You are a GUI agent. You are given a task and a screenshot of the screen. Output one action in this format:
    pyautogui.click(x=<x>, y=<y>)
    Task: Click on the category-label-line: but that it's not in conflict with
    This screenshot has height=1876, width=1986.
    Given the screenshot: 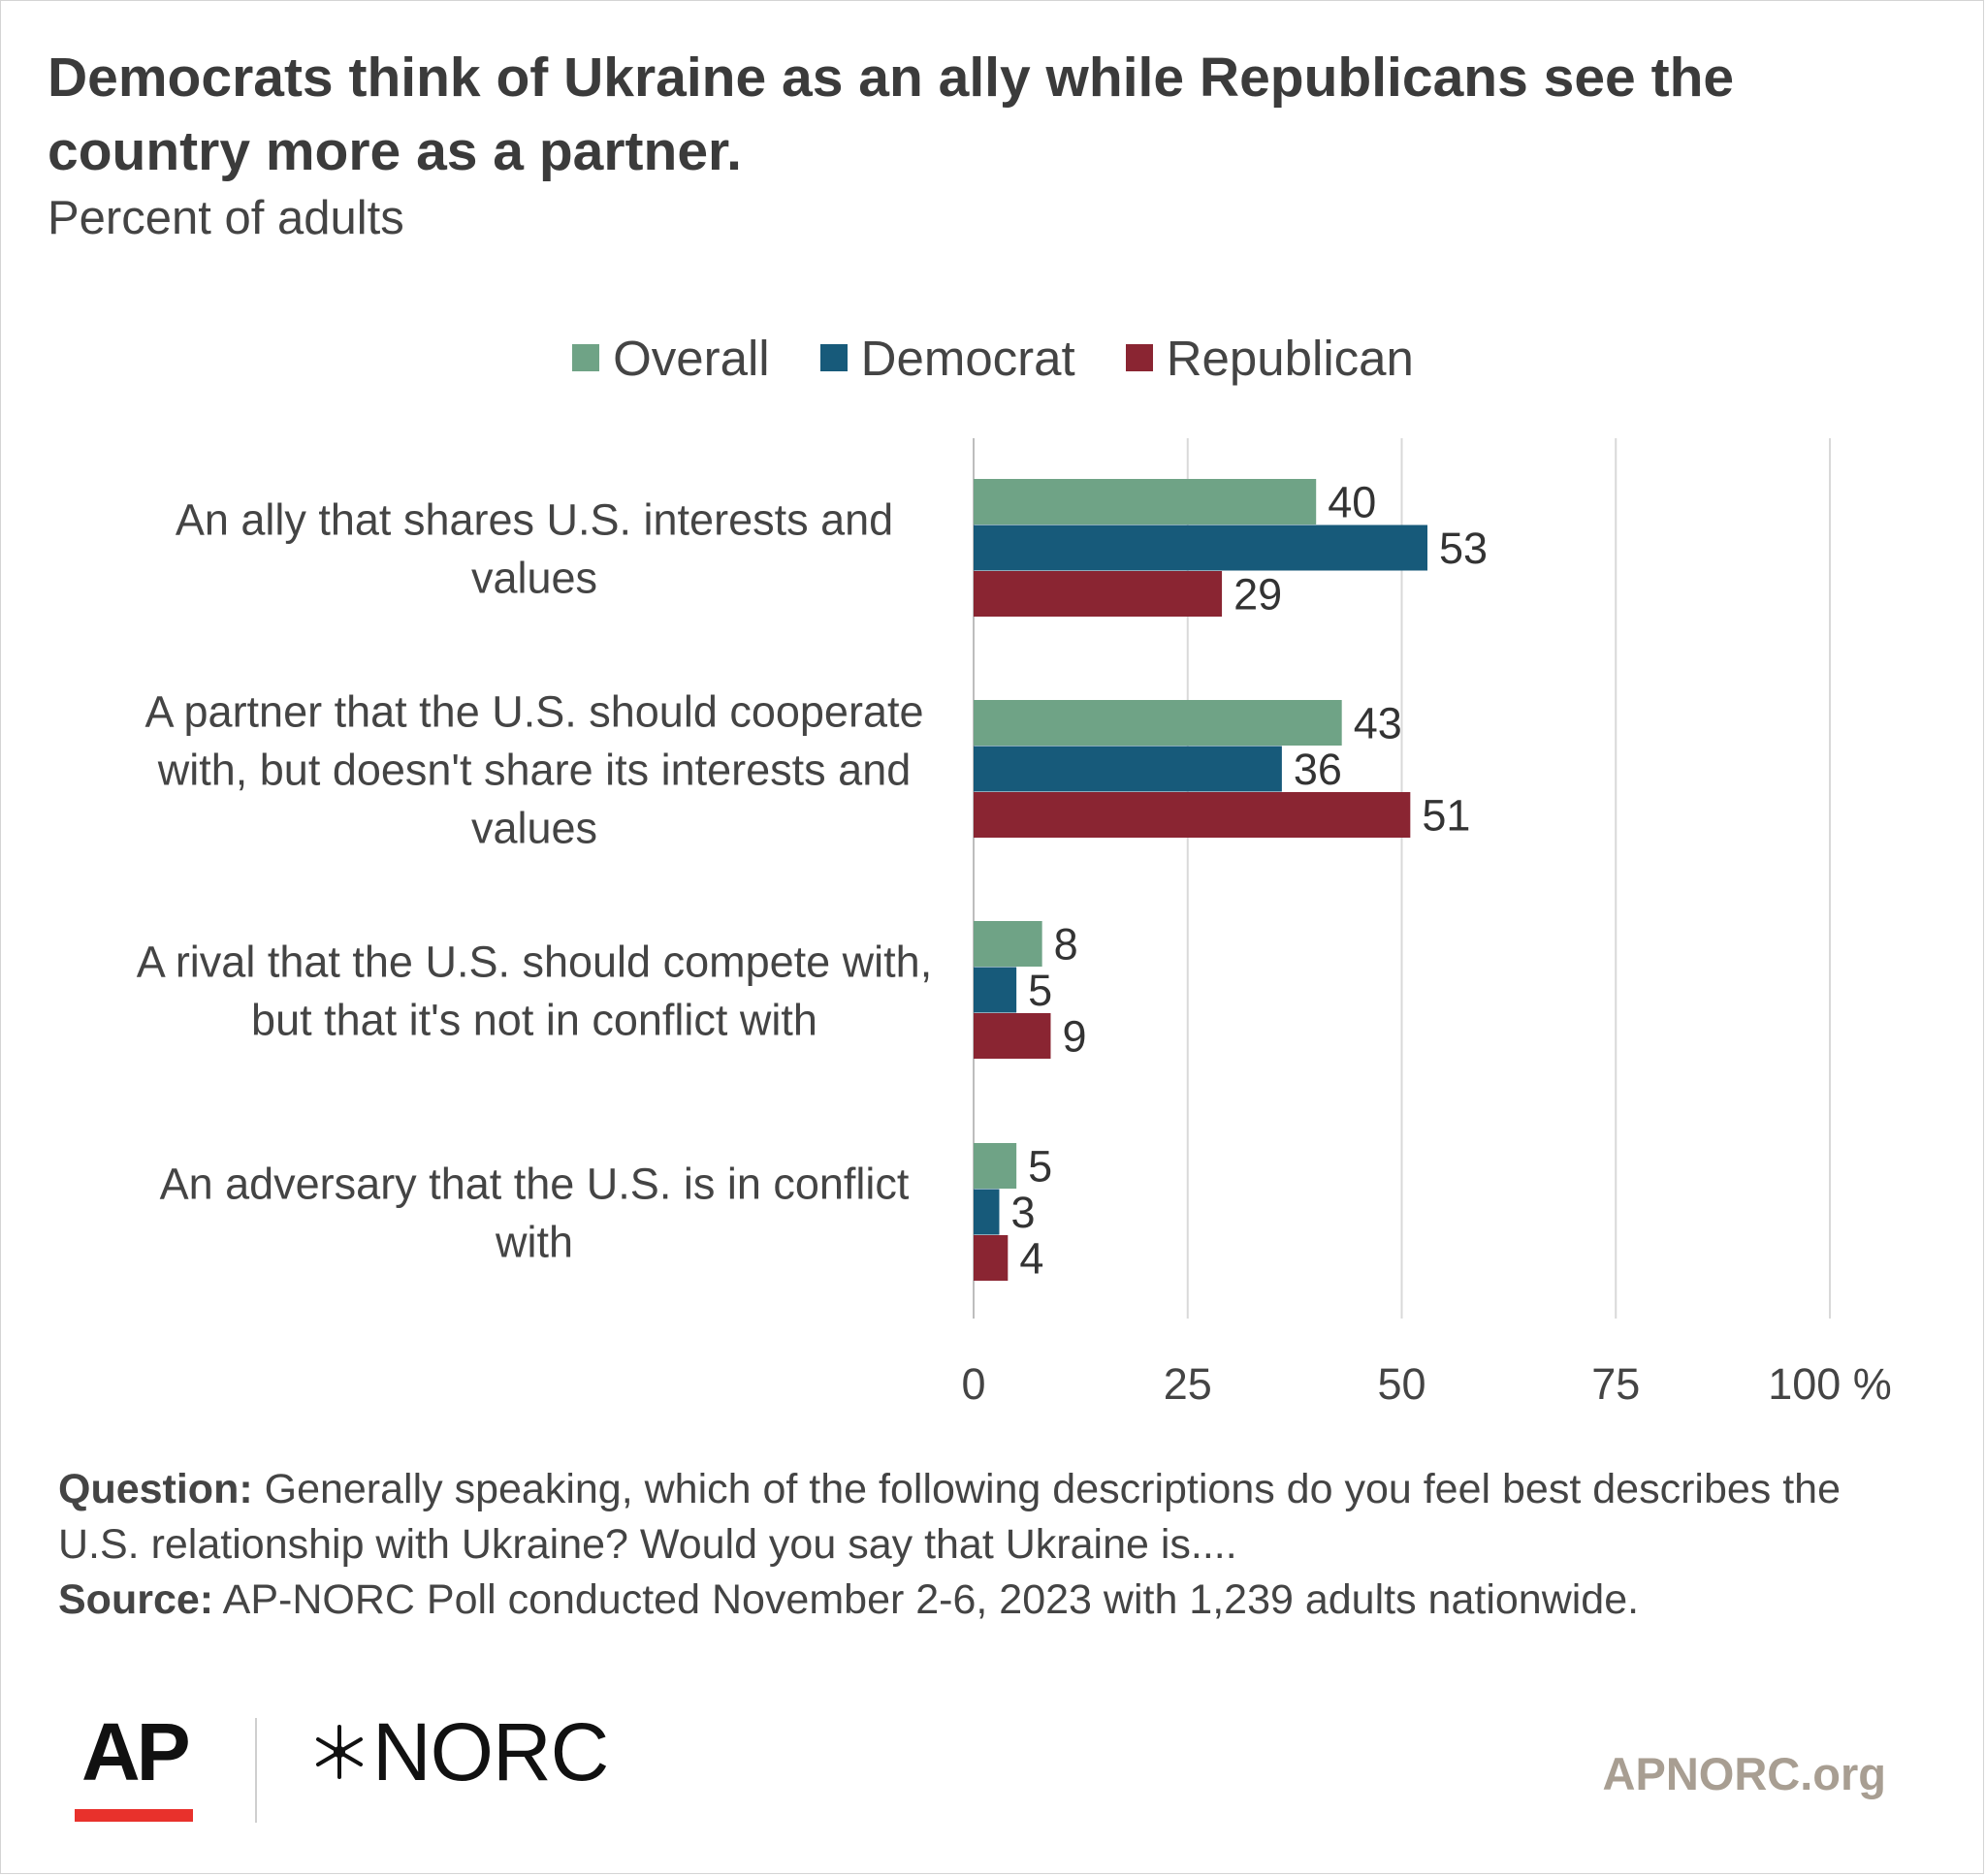 What is the action you would take?
    pyautogui.click(x=534, y=1019)
    